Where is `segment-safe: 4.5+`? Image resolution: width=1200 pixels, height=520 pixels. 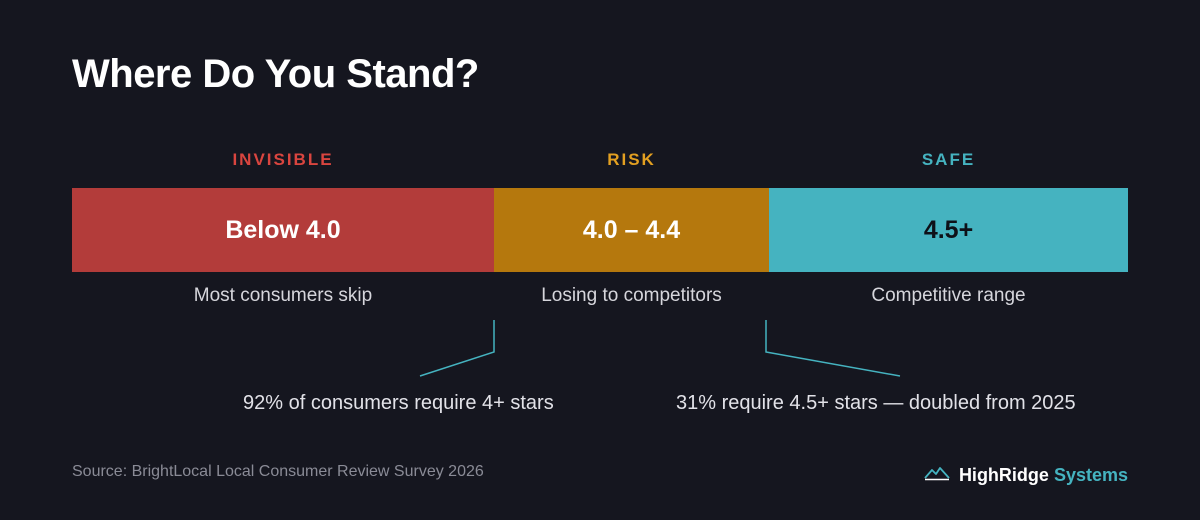 segment-safe: 4.5+ is located at coordinates (948, 230).